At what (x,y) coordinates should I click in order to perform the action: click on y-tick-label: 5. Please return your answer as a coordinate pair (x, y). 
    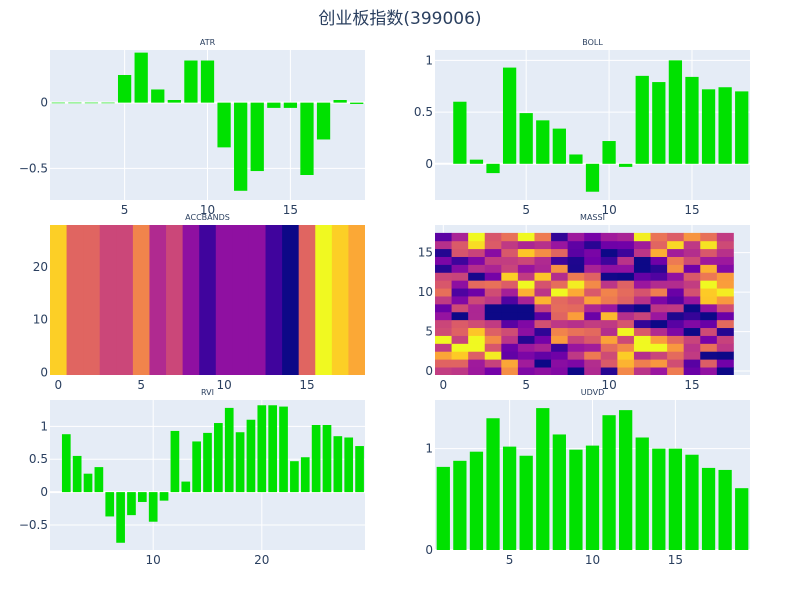
    Looking at the image, I should click on (429, 332).